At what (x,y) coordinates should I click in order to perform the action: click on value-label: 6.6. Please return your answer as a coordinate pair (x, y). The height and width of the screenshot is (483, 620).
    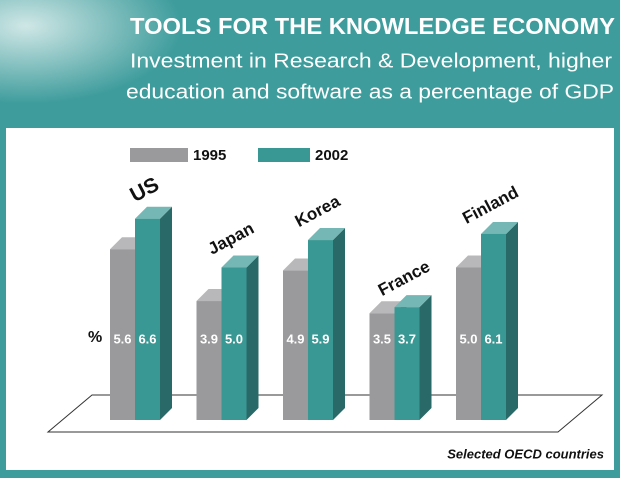
    Looking at the image, I should click on (147, 338).